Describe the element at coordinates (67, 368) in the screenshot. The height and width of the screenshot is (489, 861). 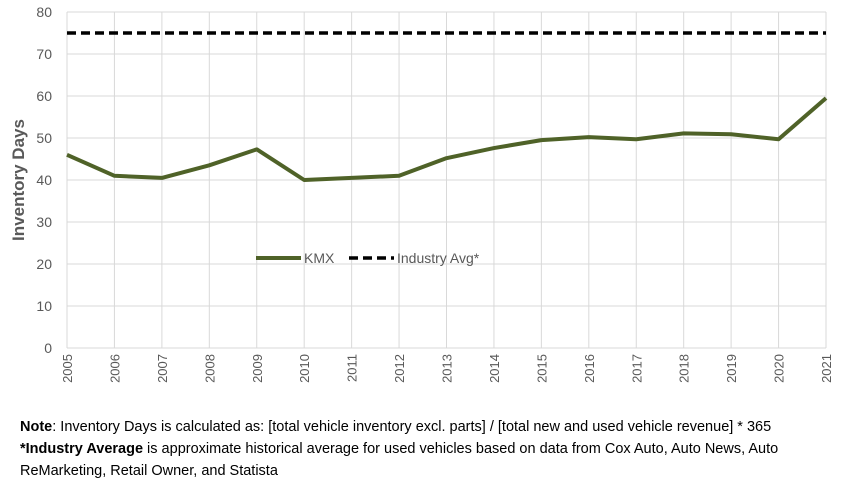
I see `x-tick-label: 2005` at that location.